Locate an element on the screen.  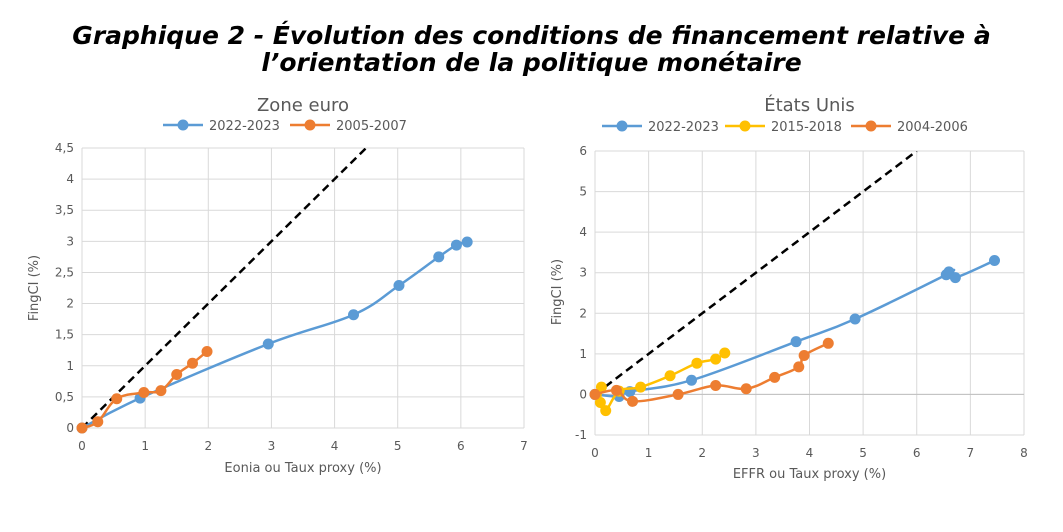
series-2022-2023 is located at coordinates (795, 328).